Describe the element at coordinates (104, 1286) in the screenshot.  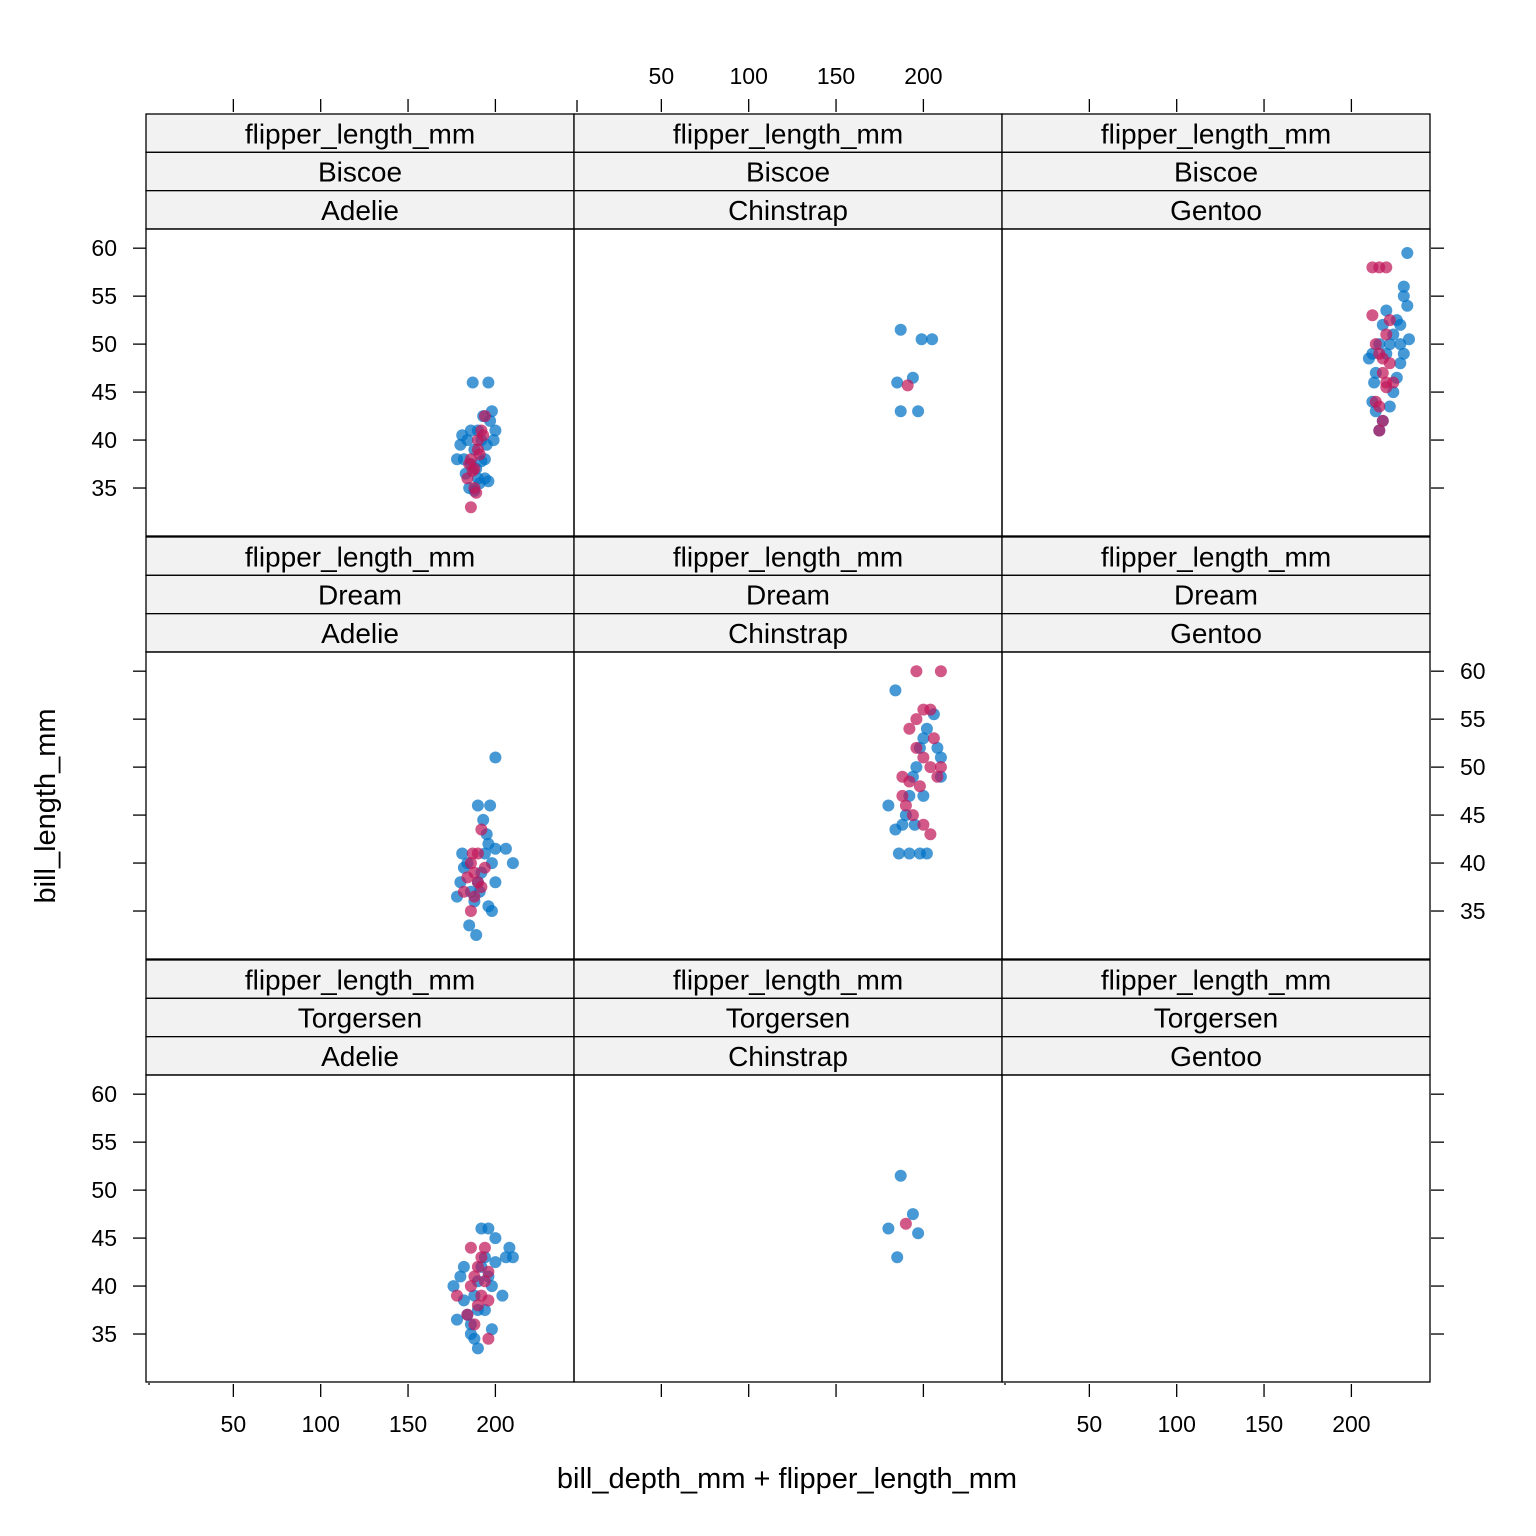
I see `y-tick-label: 40` at that location.